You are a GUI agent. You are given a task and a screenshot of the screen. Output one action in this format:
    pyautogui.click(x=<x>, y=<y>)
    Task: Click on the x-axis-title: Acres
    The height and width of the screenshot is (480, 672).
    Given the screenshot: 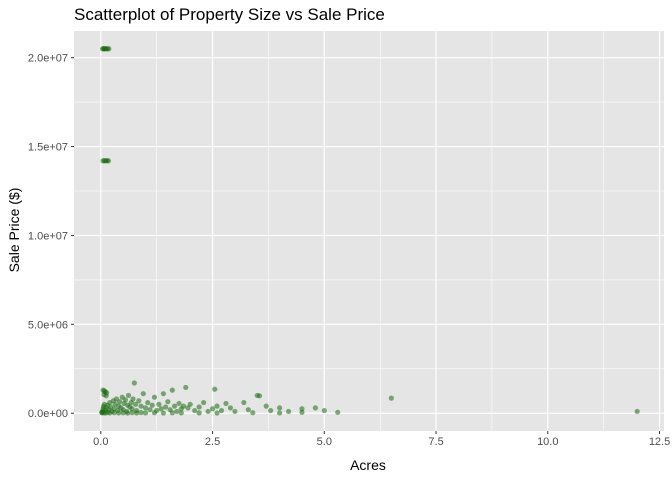 What is the action you would take?
    pyautogui.click(x=368, y=465)
    